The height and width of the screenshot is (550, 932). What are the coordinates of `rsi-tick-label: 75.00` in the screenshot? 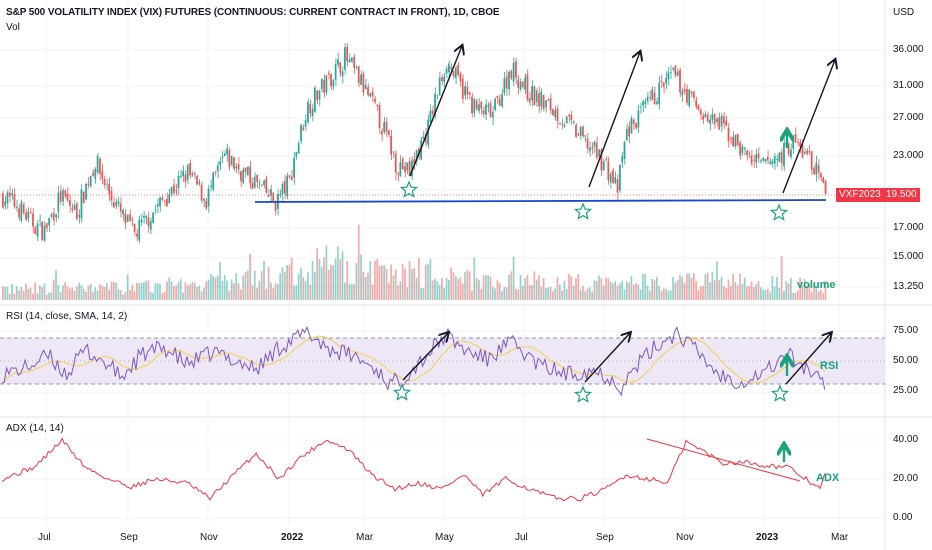 It's located at (906, 330).